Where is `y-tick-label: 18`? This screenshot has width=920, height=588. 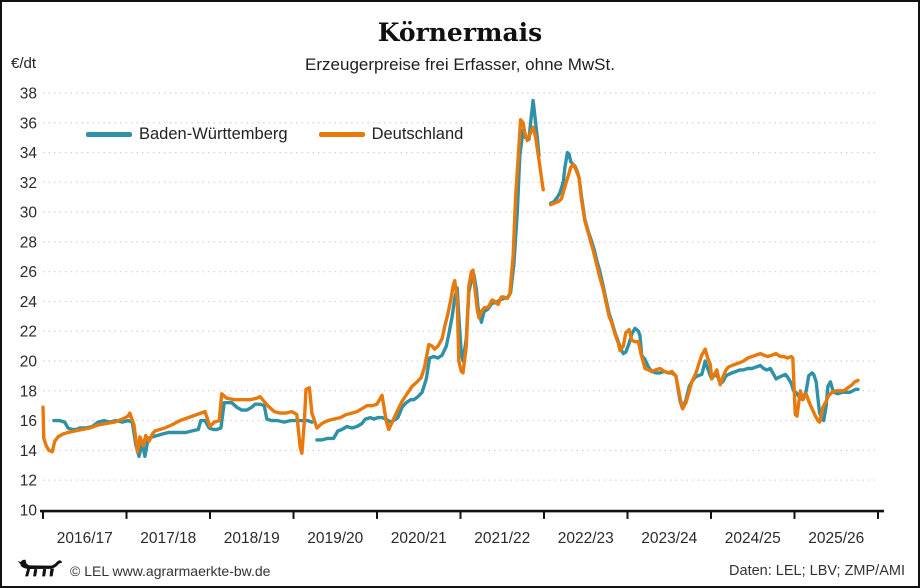
y-tick-label: 18 is located at coordinates (28, 391).